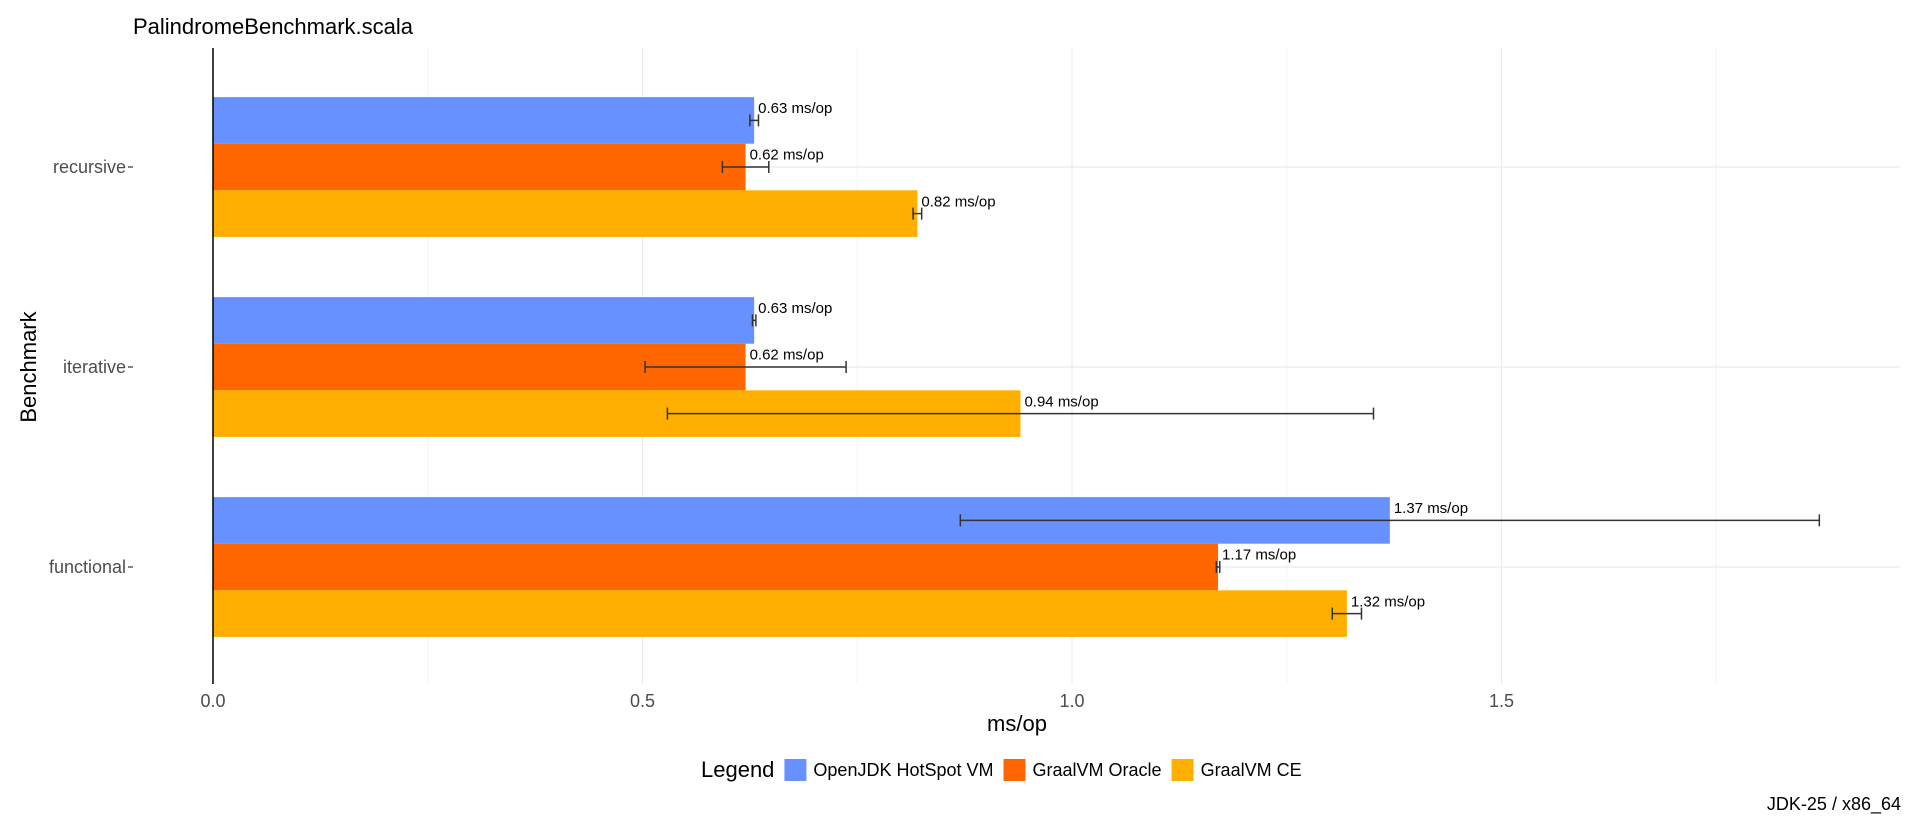 This screenshot has height=831, width=1920. Describe the element at coordinates (1431, 508) in the screenshot. I see `data-label-functional-1: 1.37 ms/op` at that location.